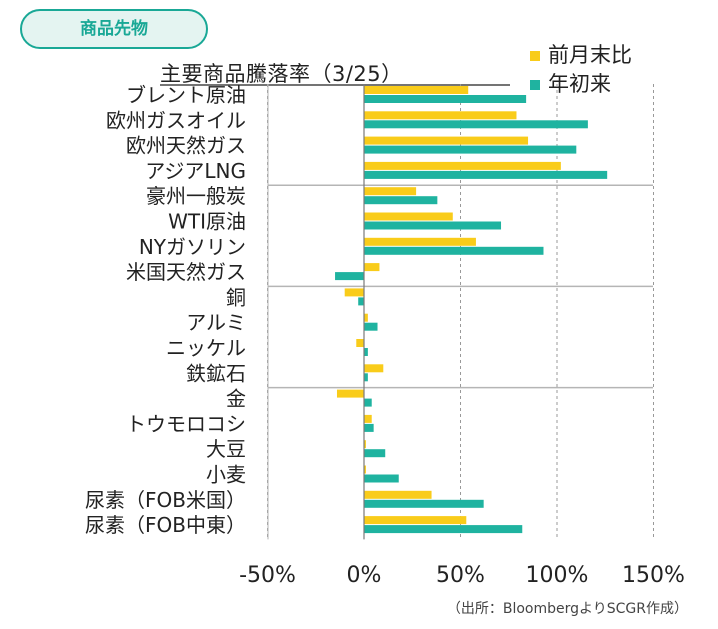 The height and width of the screenshot is (629, 718). Describe the element at coordinates (535, 85) in the screenshot. I see `legend-swatch-ytd` at that location.